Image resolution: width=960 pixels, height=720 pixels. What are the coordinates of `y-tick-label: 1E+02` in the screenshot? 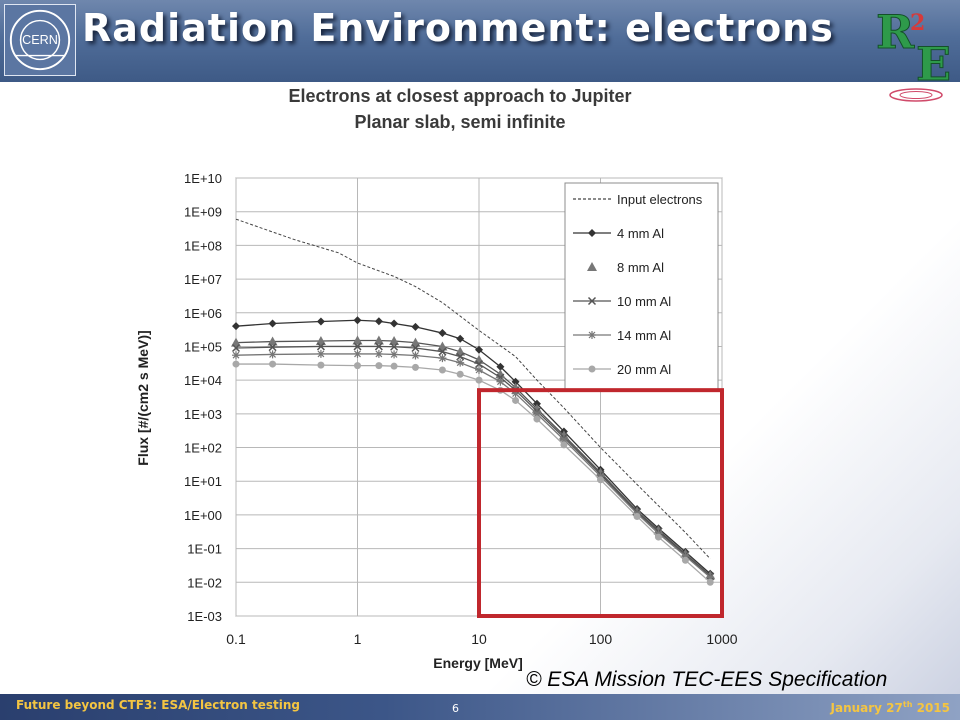 It's located at (203, 448).